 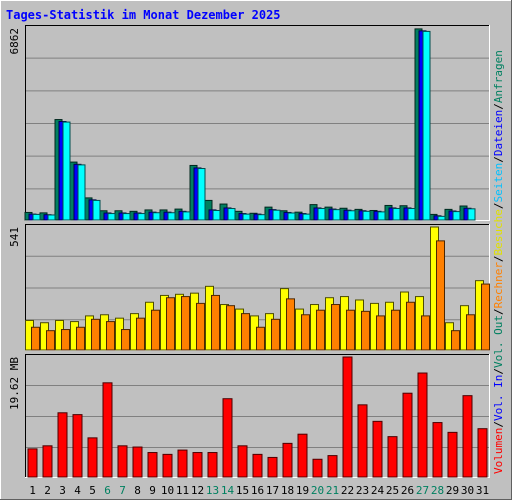 I want to click on x-tick-label: 15, so click(x=242, y=490).